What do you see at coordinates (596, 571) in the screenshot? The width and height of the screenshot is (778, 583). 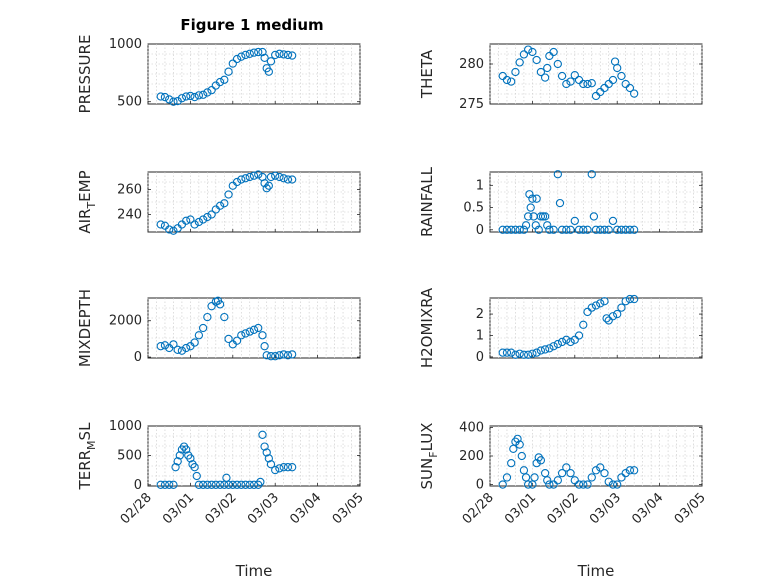 I see `x-axis-label: Time` at bounding box center [596, 571].